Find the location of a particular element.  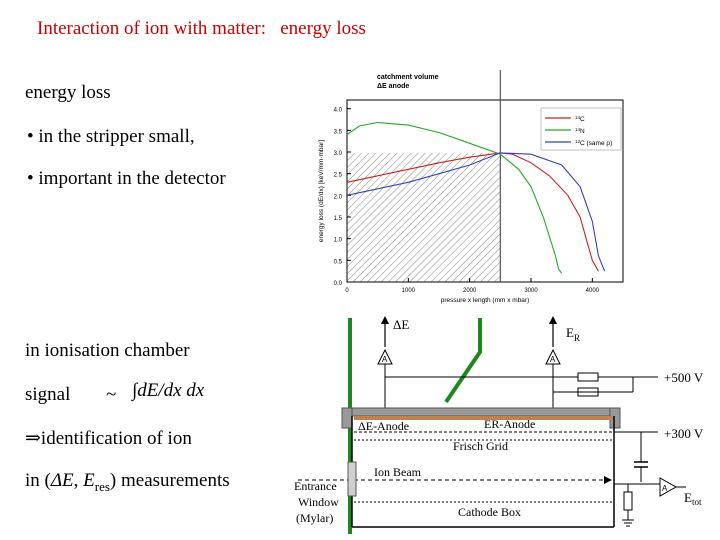

bullet-detector: • important in the detector is located at coordinates (126, 178).